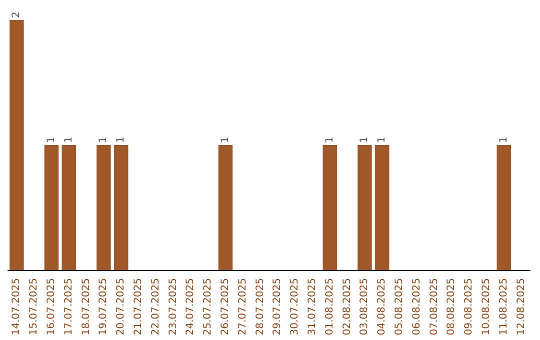  I want to click on data-label: 2, so click(16, 15).